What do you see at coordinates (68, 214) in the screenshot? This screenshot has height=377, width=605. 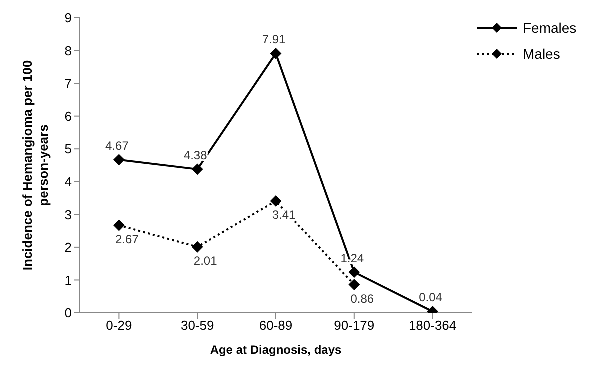 I see `y-tick-label: 3` at bounding box center [68, 214].